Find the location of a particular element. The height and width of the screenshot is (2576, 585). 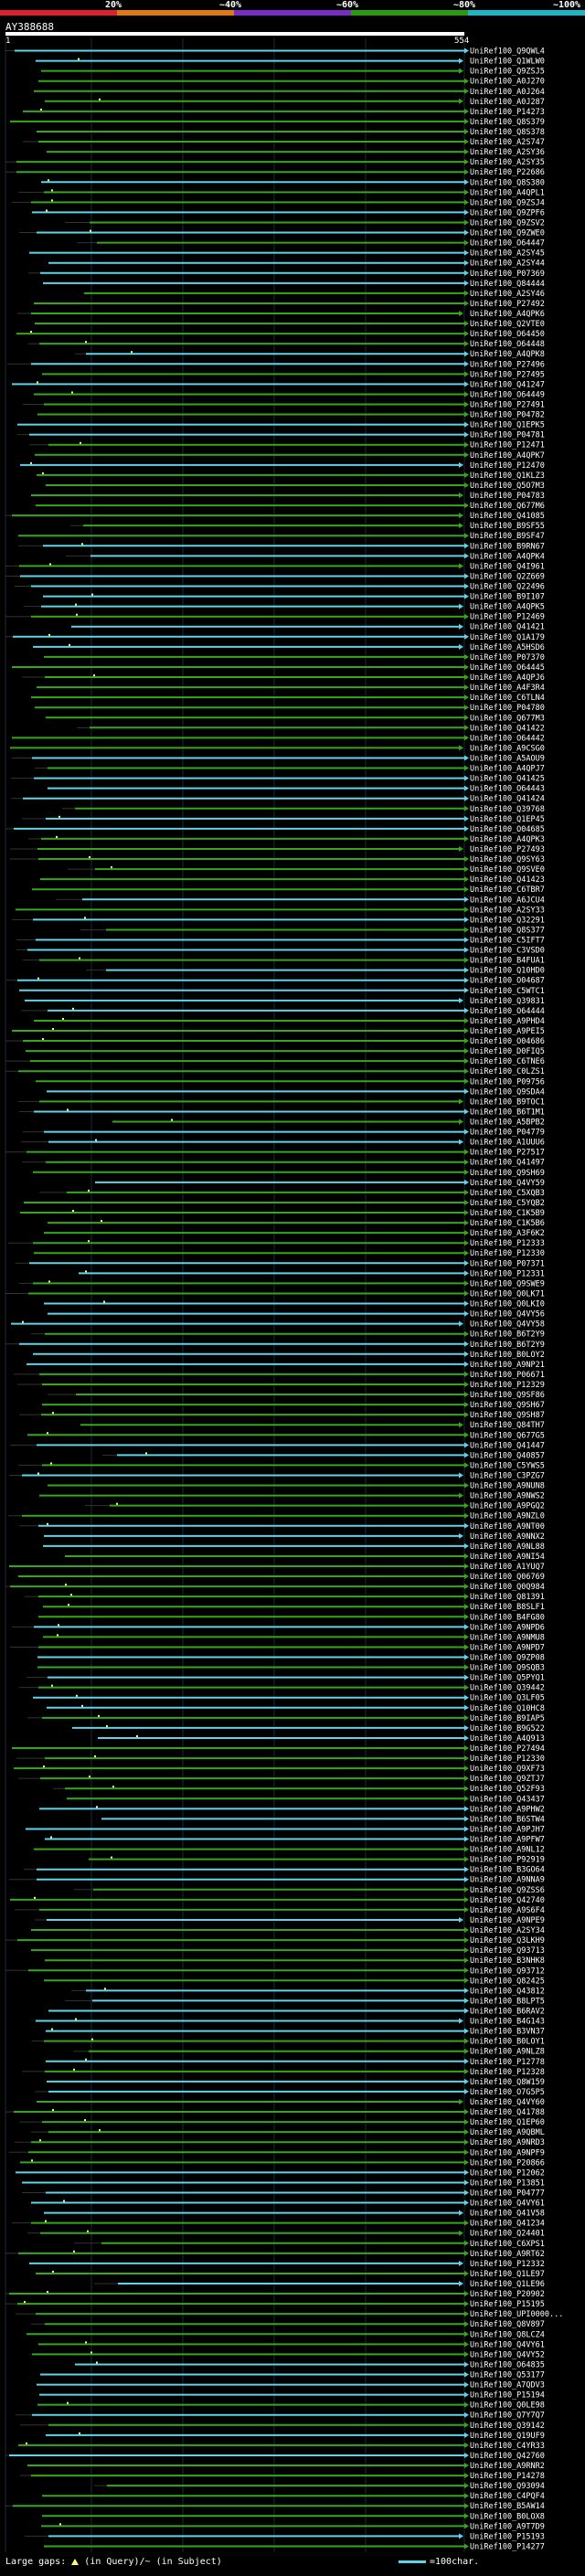

hit-label: UniRef100_P14273 is located at coordinates (508, 112).